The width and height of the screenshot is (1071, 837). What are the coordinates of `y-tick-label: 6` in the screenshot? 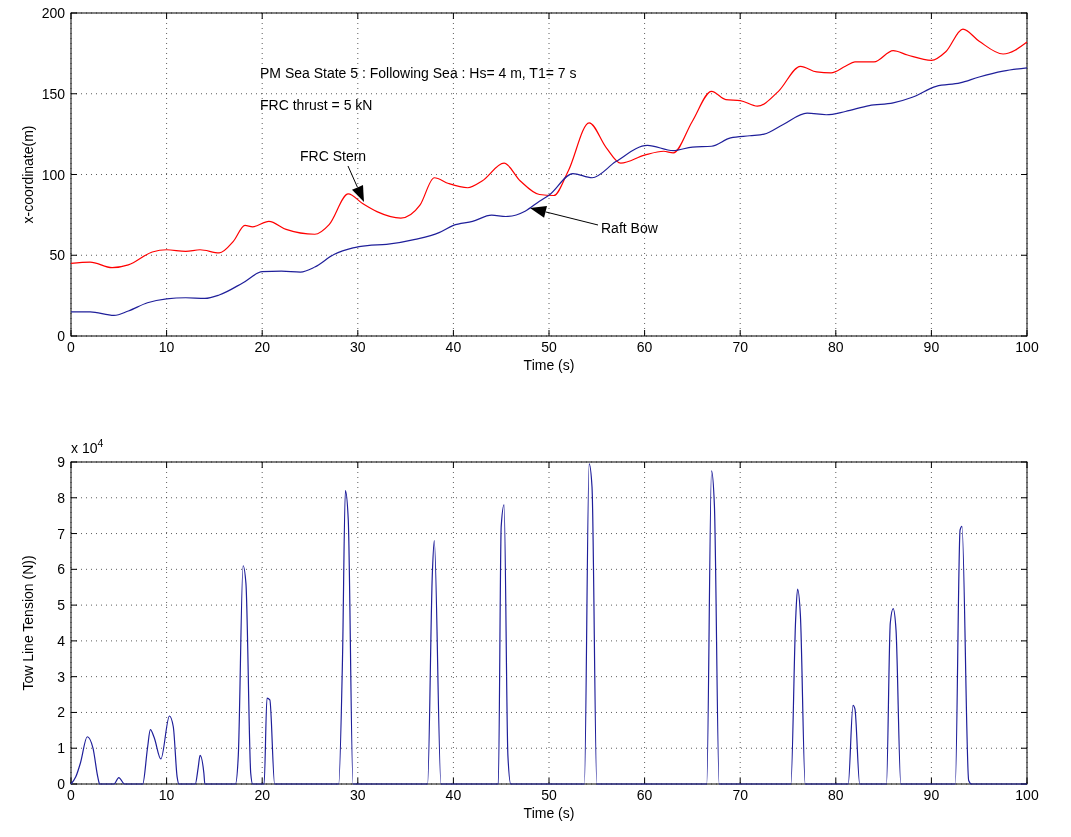 It's located at (61, 569).